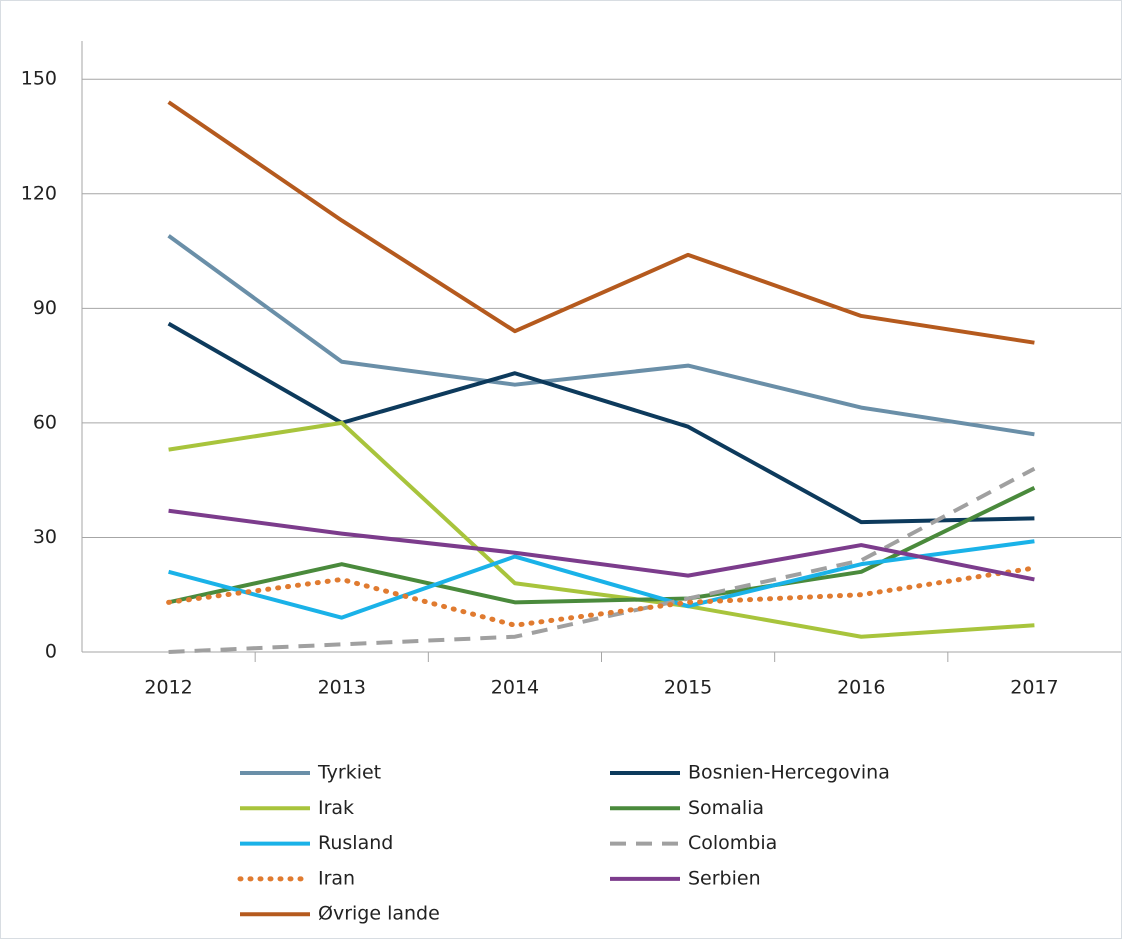  I want to click on x-tick-label: 2014, so click(515, 688).